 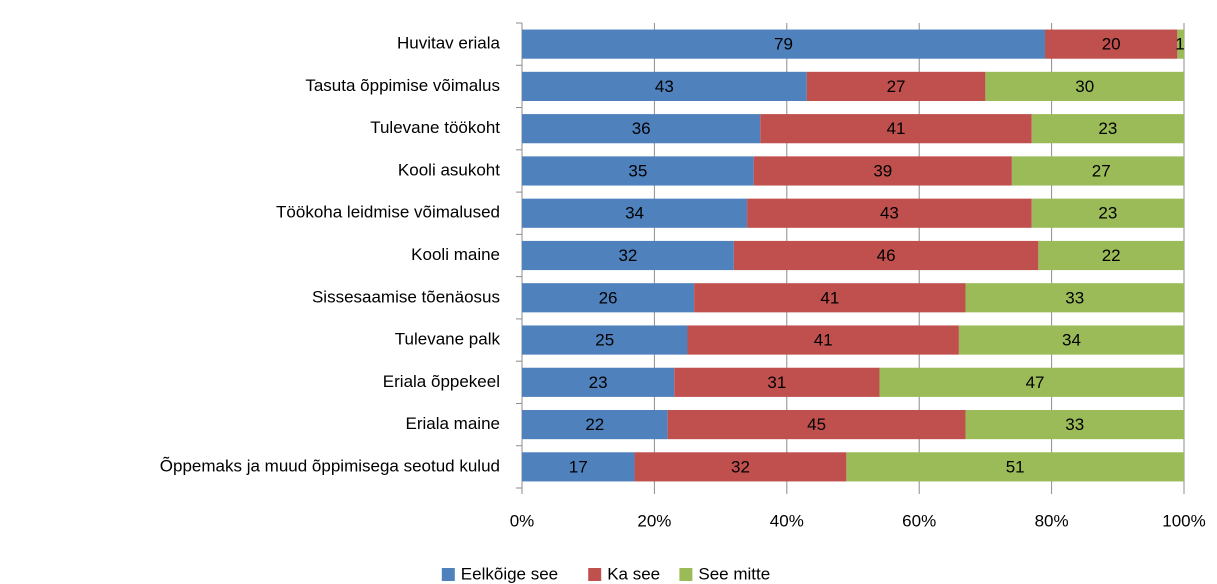 What do you see at coordinates (441, 381) in the screenshot?
I see `y-tick-label: Eriala õppekeel` at bounding box center [441, 381].